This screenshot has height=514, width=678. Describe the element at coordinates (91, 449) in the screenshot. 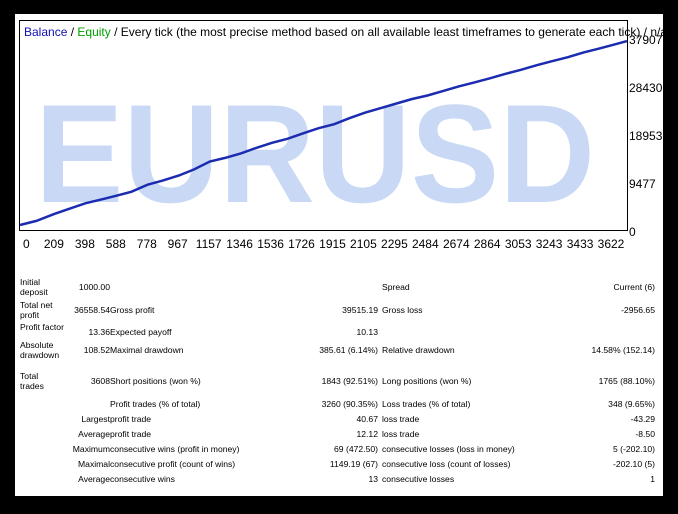

I see `stats-cell-c2: Maximum` at that location.